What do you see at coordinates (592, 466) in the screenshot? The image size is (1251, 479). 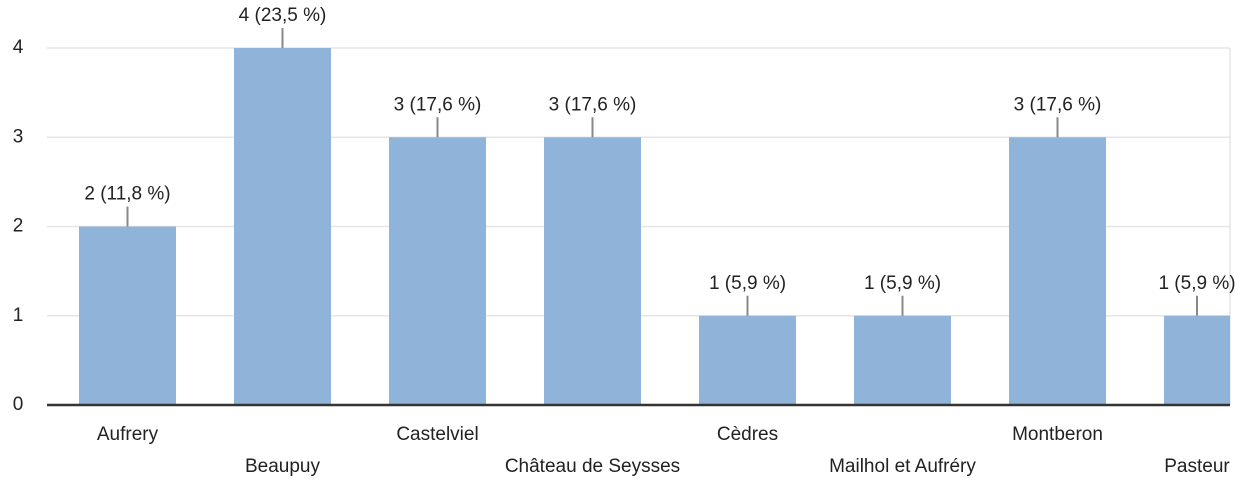 I see `x-tick-label: Château de Seysses` at bounding box center [592, 466].